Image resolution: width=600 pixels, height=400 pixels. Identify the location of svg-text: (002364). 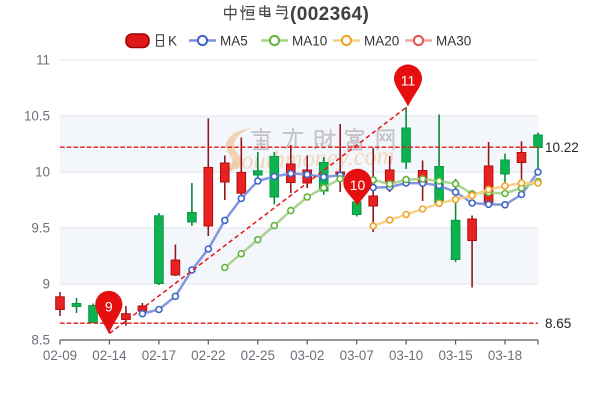
(329, 14).